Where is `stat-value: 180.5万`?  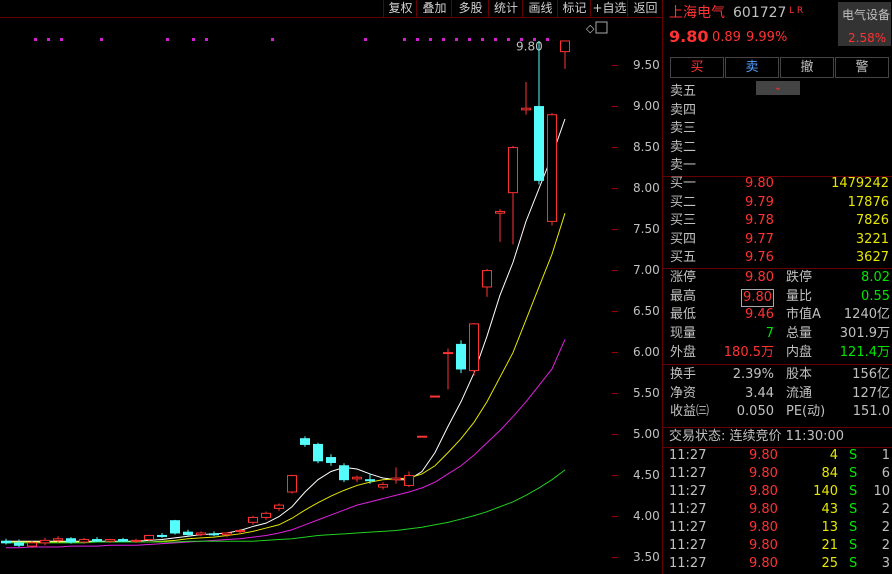
stat-value: 180.5万 is located at coordinates (748, 352).